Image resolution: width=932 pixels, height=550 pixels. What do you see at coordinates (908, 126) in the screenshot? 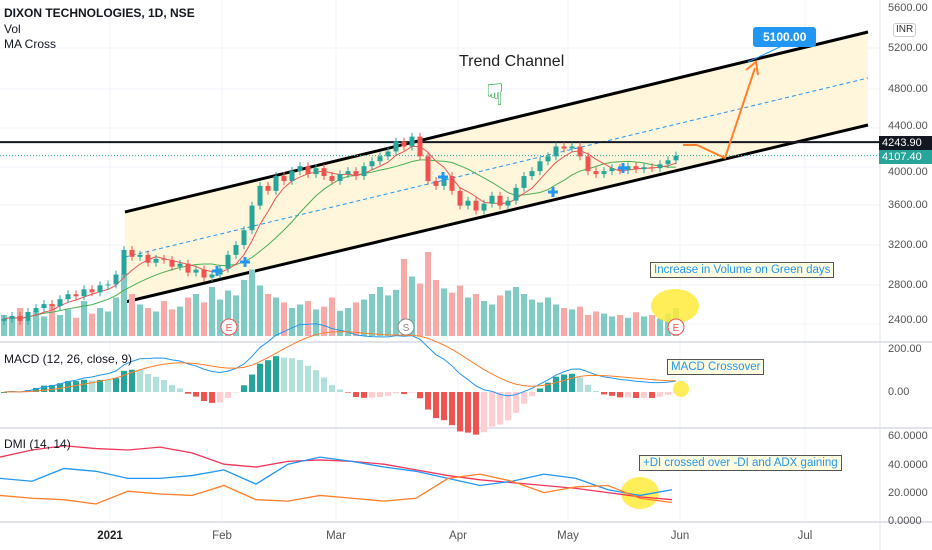
I see `price-tick: 4400.00` at bounding box center [908, 126].